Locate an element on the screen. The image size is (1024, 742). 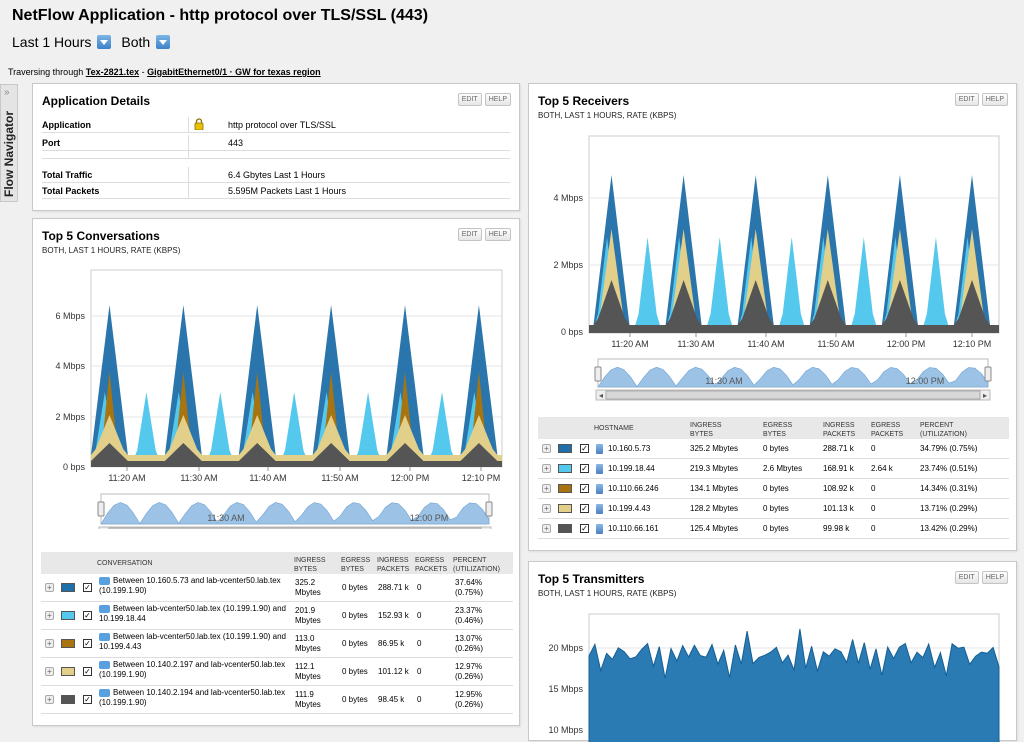
transmitters-chart: 20 Mbps 15 Mbps 10 Mbps is located at coordinates (773, 652).